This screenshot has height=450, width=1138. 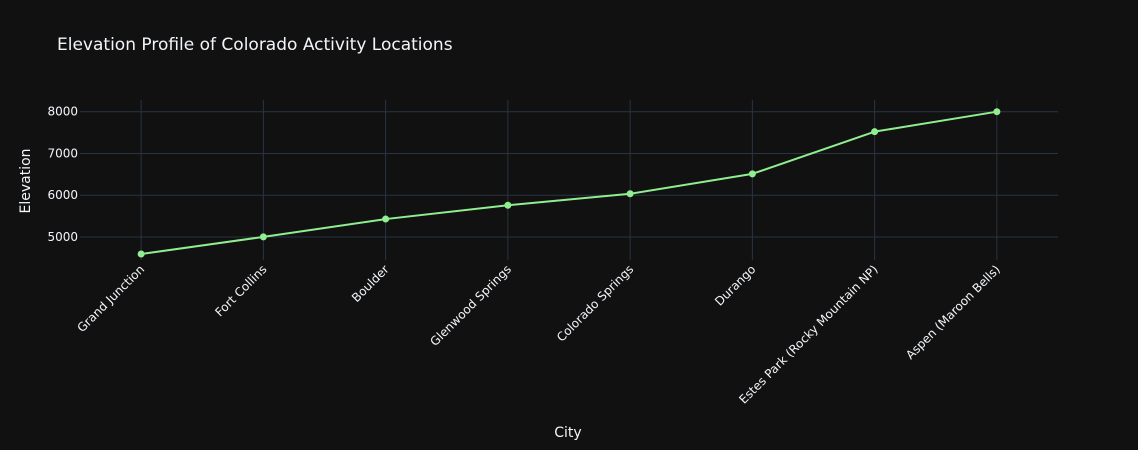 What do you see at coordinates (567, 433) in the screenshot?
I see `x-axis-title: City` at bounding box center [567, 433].